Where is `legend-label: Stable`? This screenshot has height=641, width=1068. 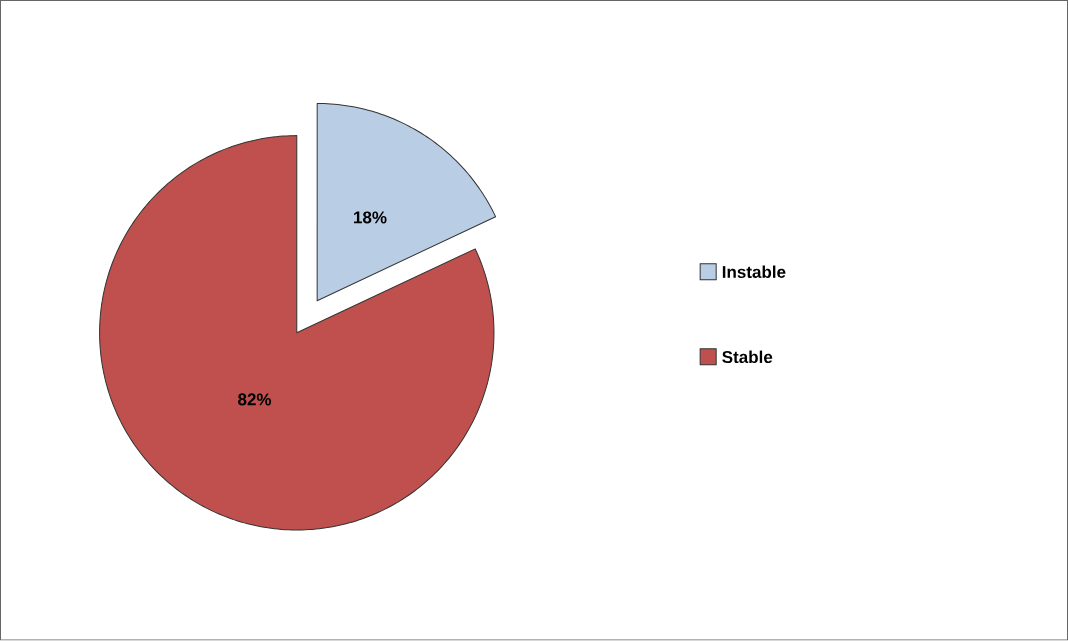
legend-label: Stable is located at coordinates (747, 357).